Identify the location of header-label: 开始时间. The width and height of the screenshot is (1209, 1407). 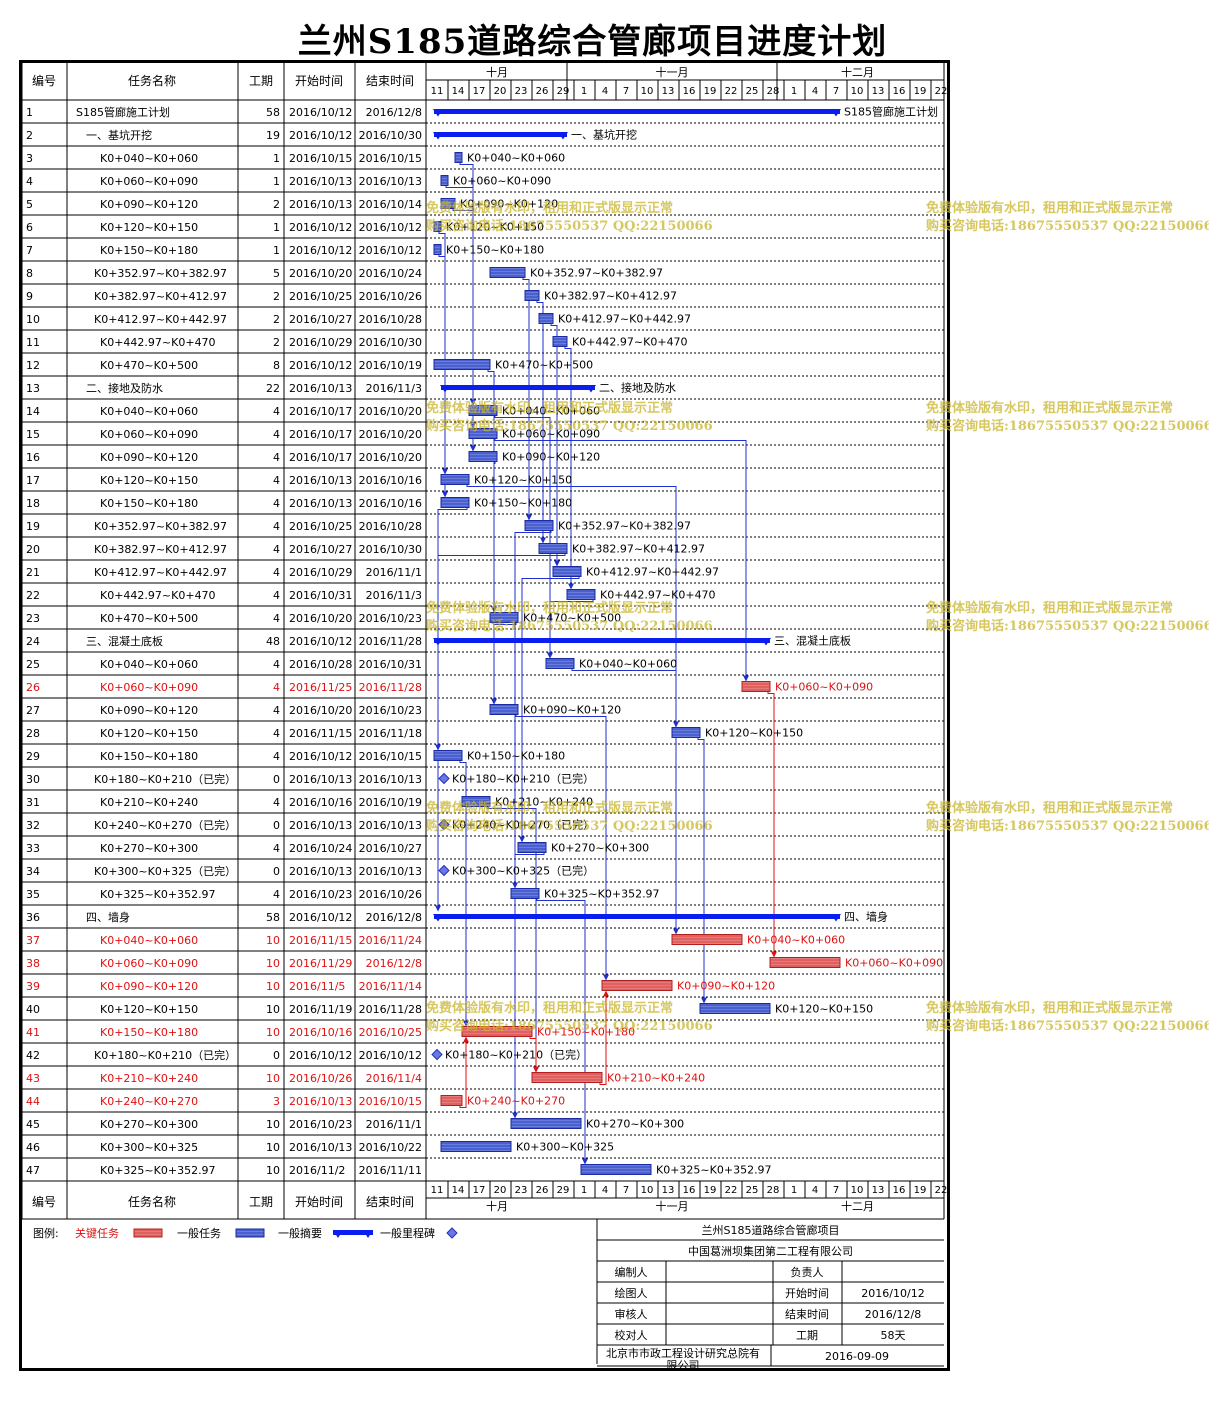
(319, 81).